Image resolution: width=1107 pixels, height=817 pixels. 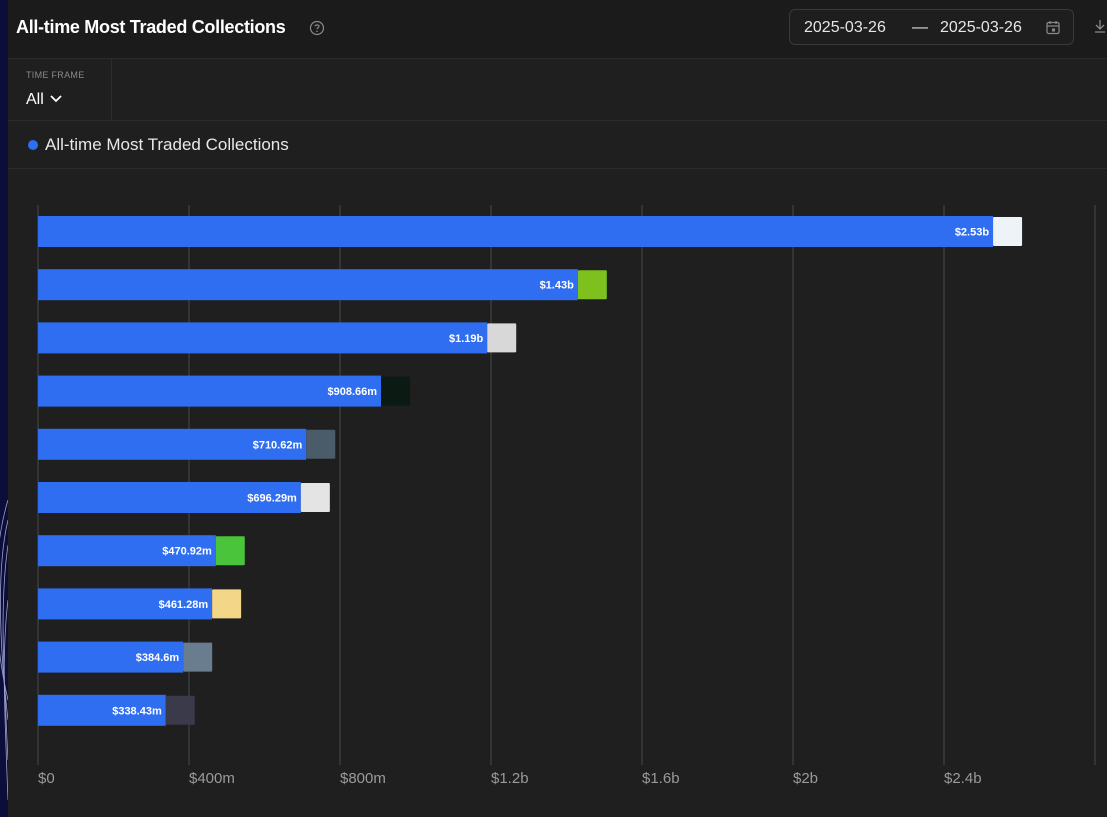 What do you see at coordinates (805, 778) in the screenshot?
I see `x-tick-label: $2b` at bounding box center [805, 778].